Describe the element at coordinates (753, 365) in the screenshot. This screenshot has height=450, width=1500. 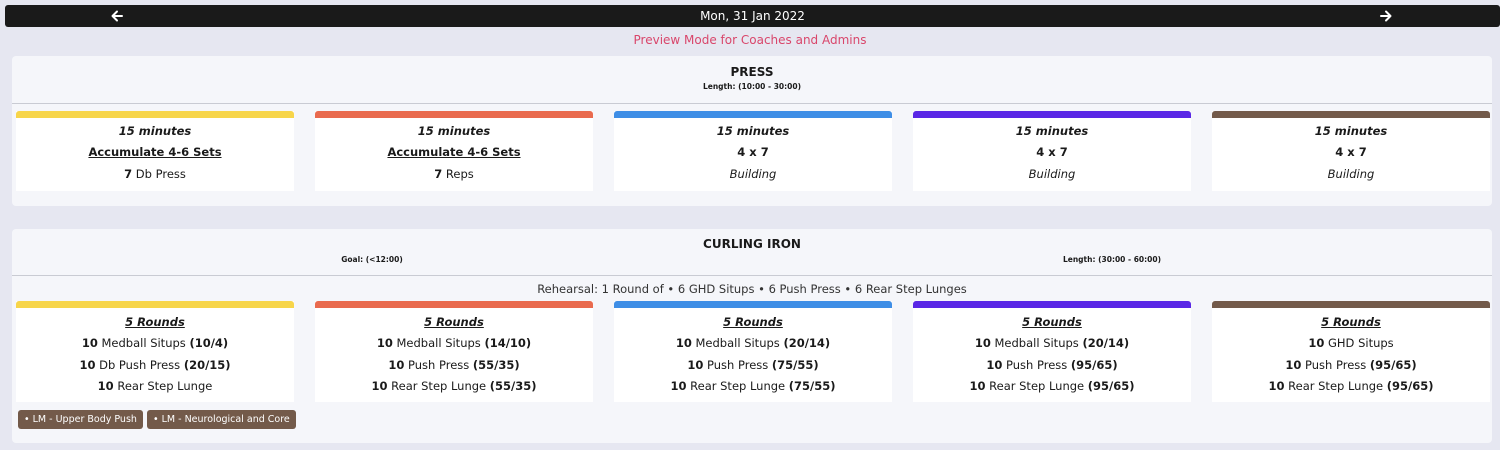
I see `card-movement: 10 Push Press (75/55)` at that location.